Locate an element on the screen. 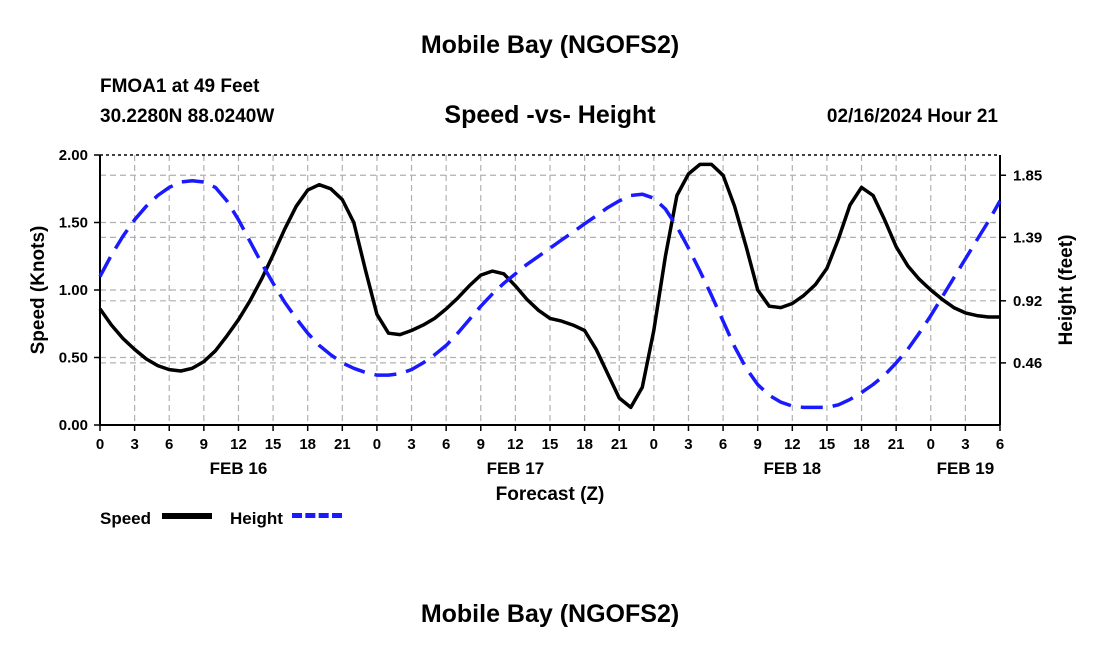  y-tick-label: 2.00 is located at coordinates (73, 155).